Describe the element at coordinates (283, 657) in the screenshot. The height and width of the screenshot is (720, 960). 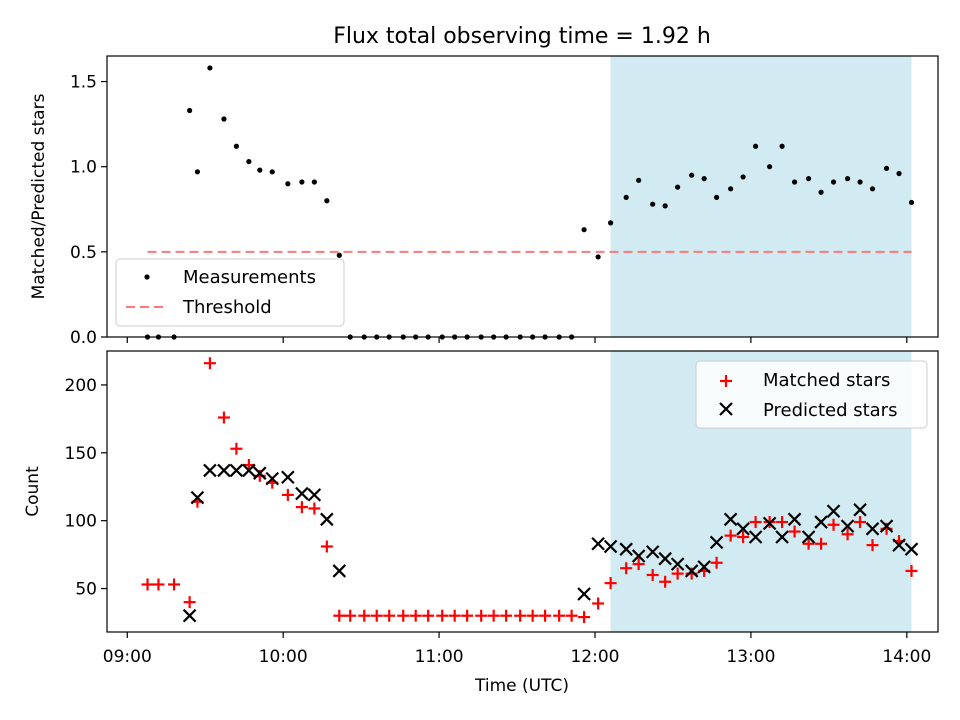
I see `x-tick-label: 10:00` at that location.